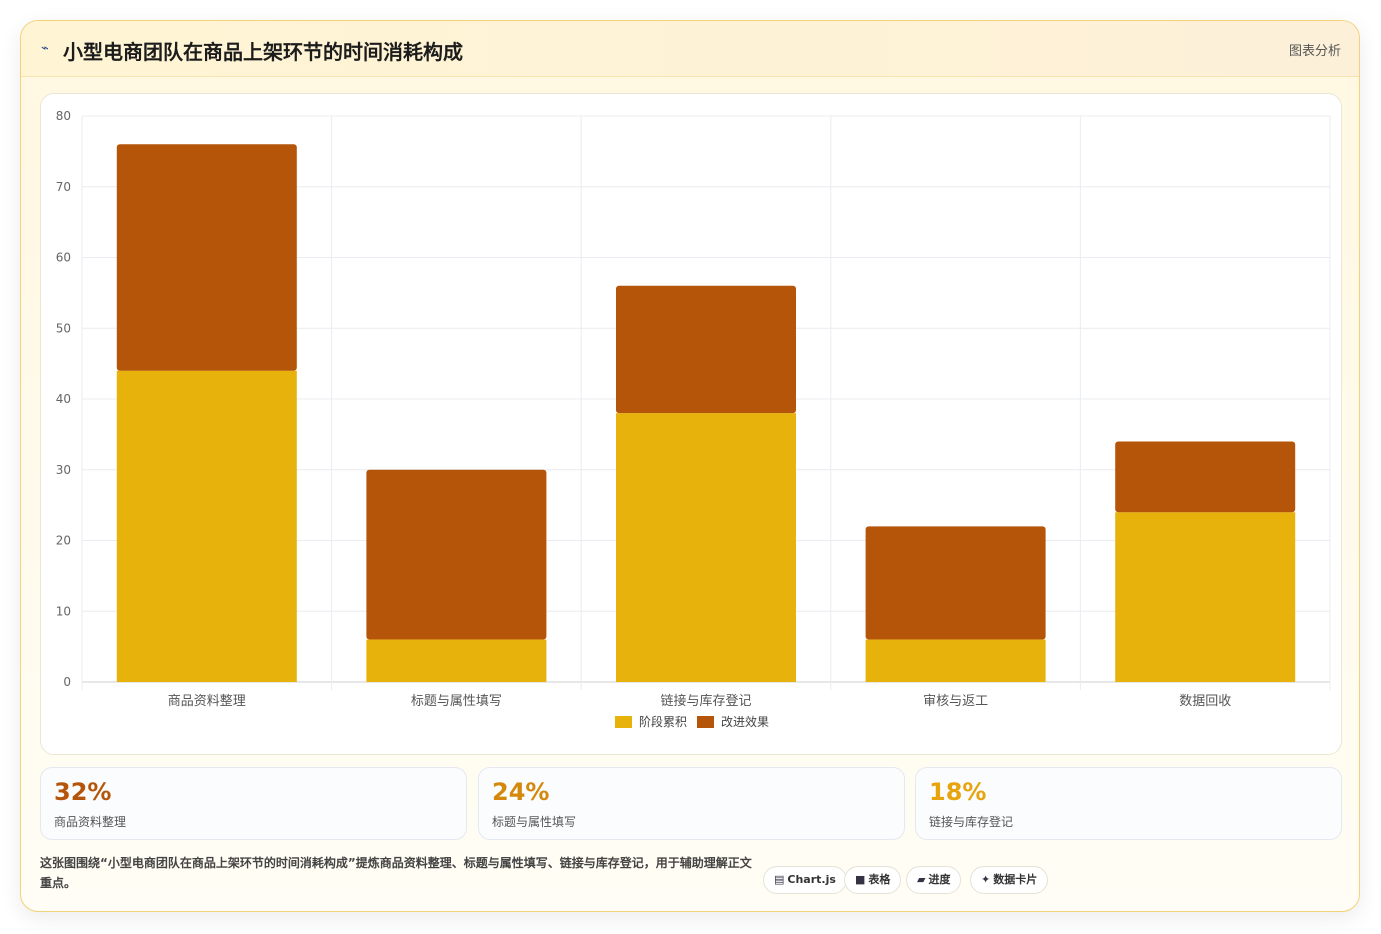  What do you see at coordinates (534, 822) in the screenshot?
I see `stat-label: 标题与属性填写` at bounding box center [534, 822].